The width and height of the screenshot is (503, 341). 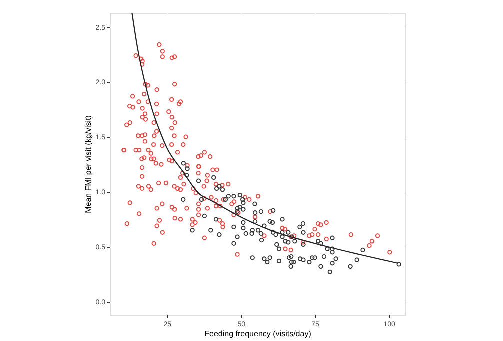 I want to click on x-axis-title: Feeding frequency (visits/day), so click(x=258, y=334).